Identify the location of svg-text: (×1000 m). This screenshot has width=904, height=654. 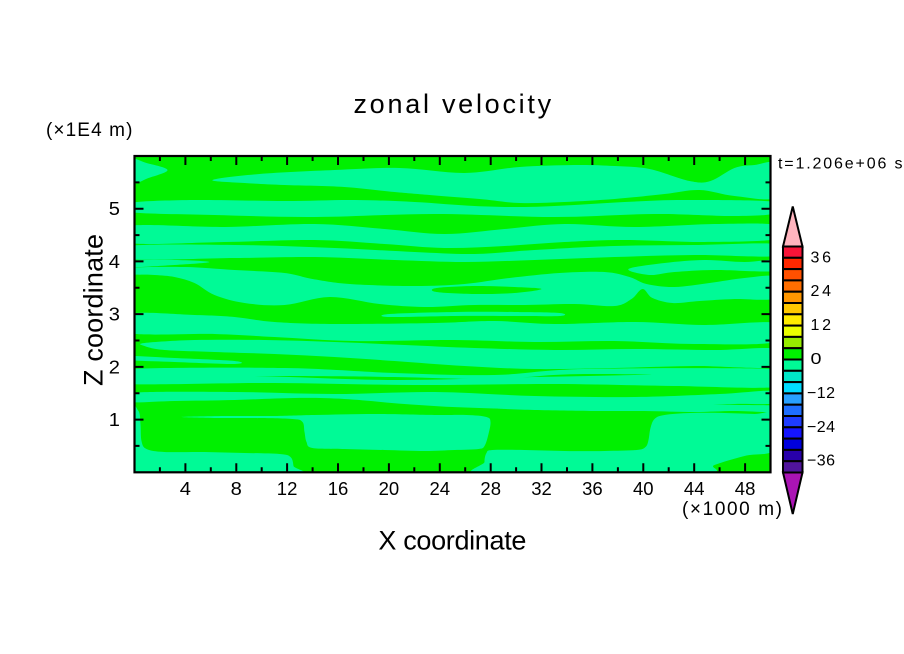
(732, 509).